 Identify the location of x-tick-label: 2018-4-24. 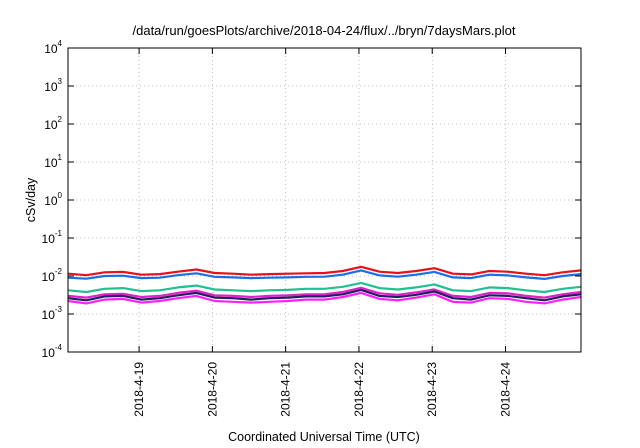
(506, 389).